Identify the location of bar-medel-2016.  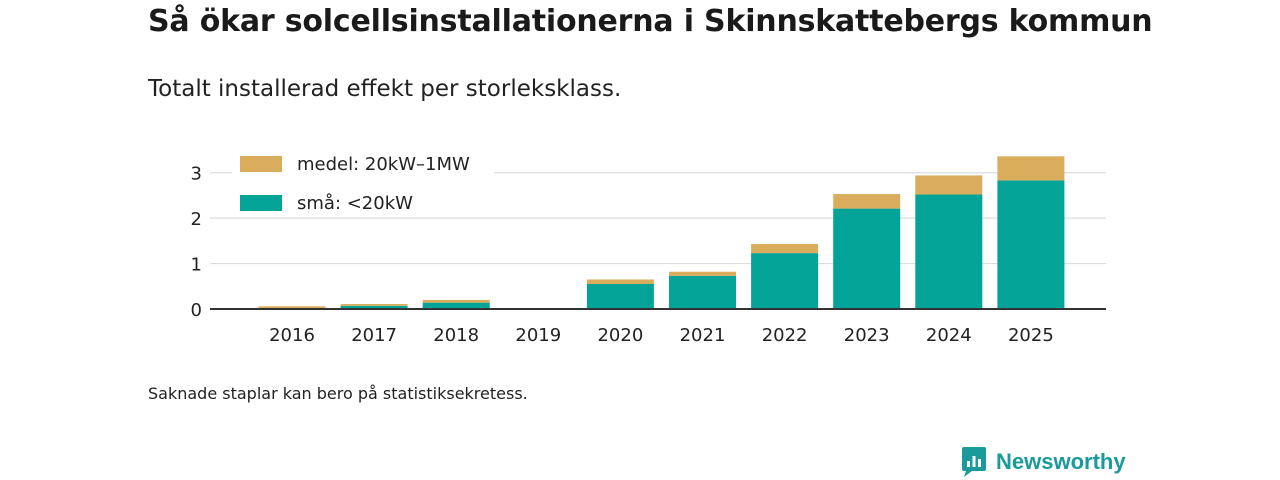
(292, 307).